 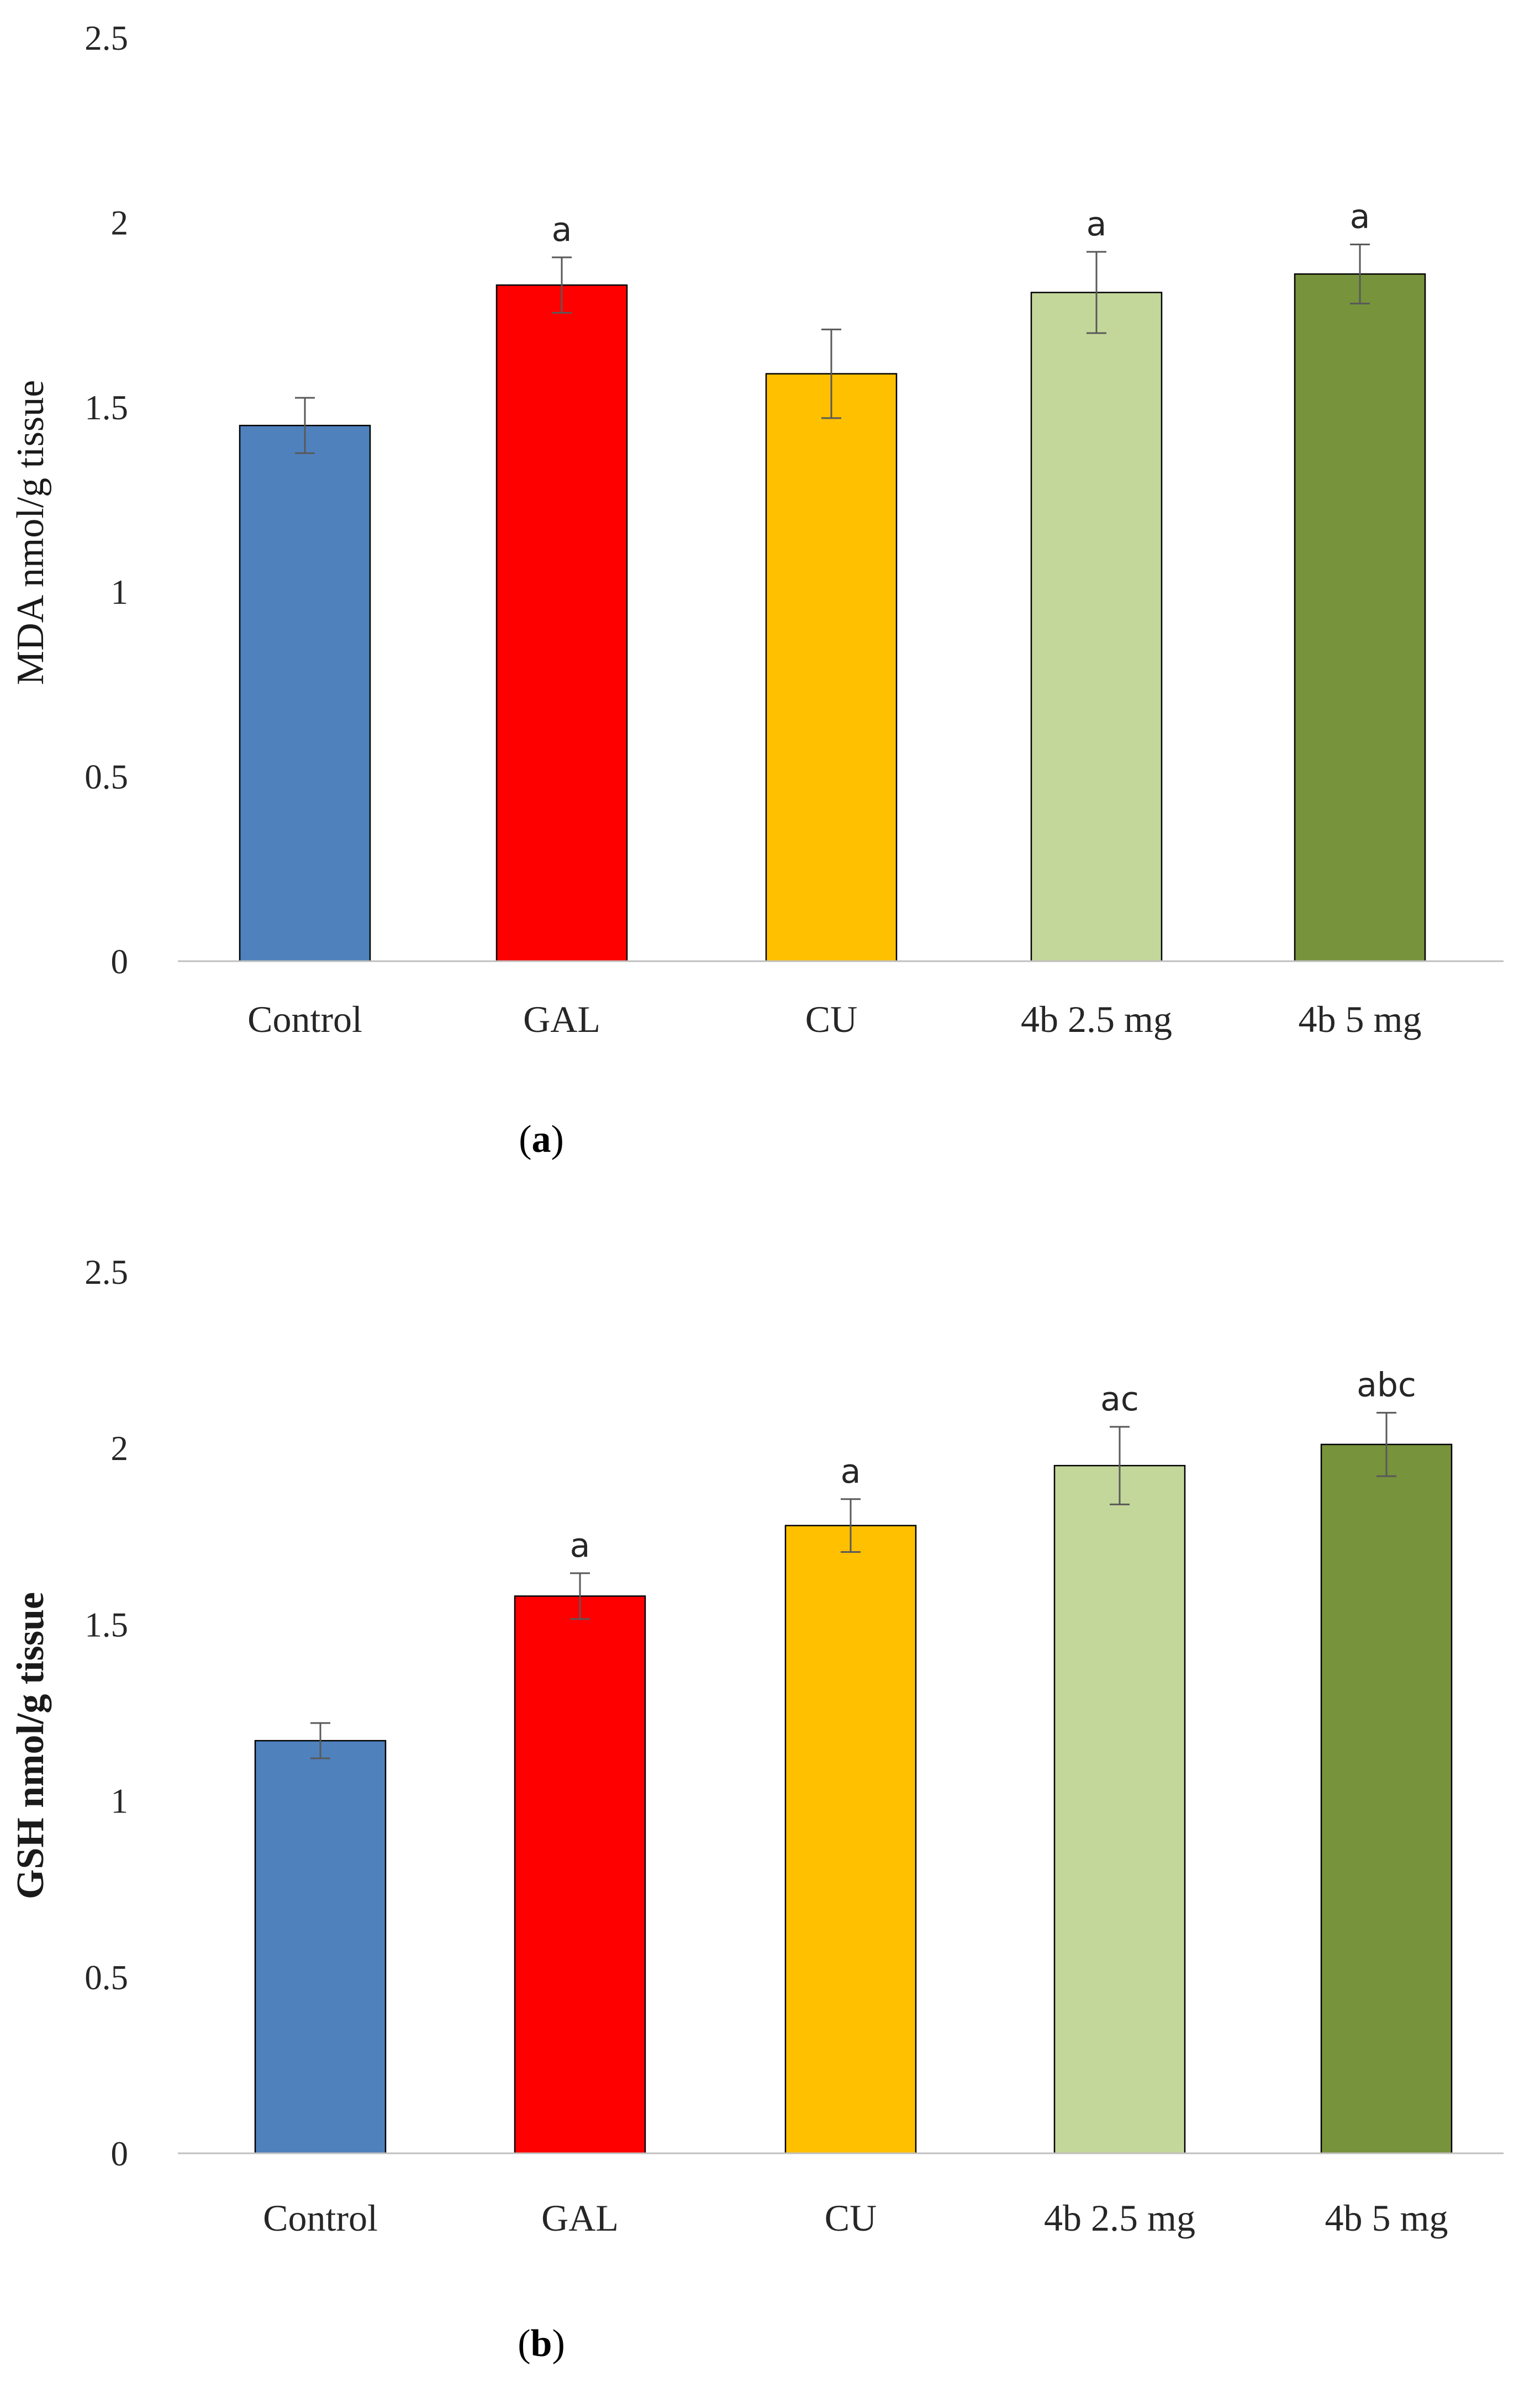 I want to click on panel-caption: (b), so click(x=541, y=2344).